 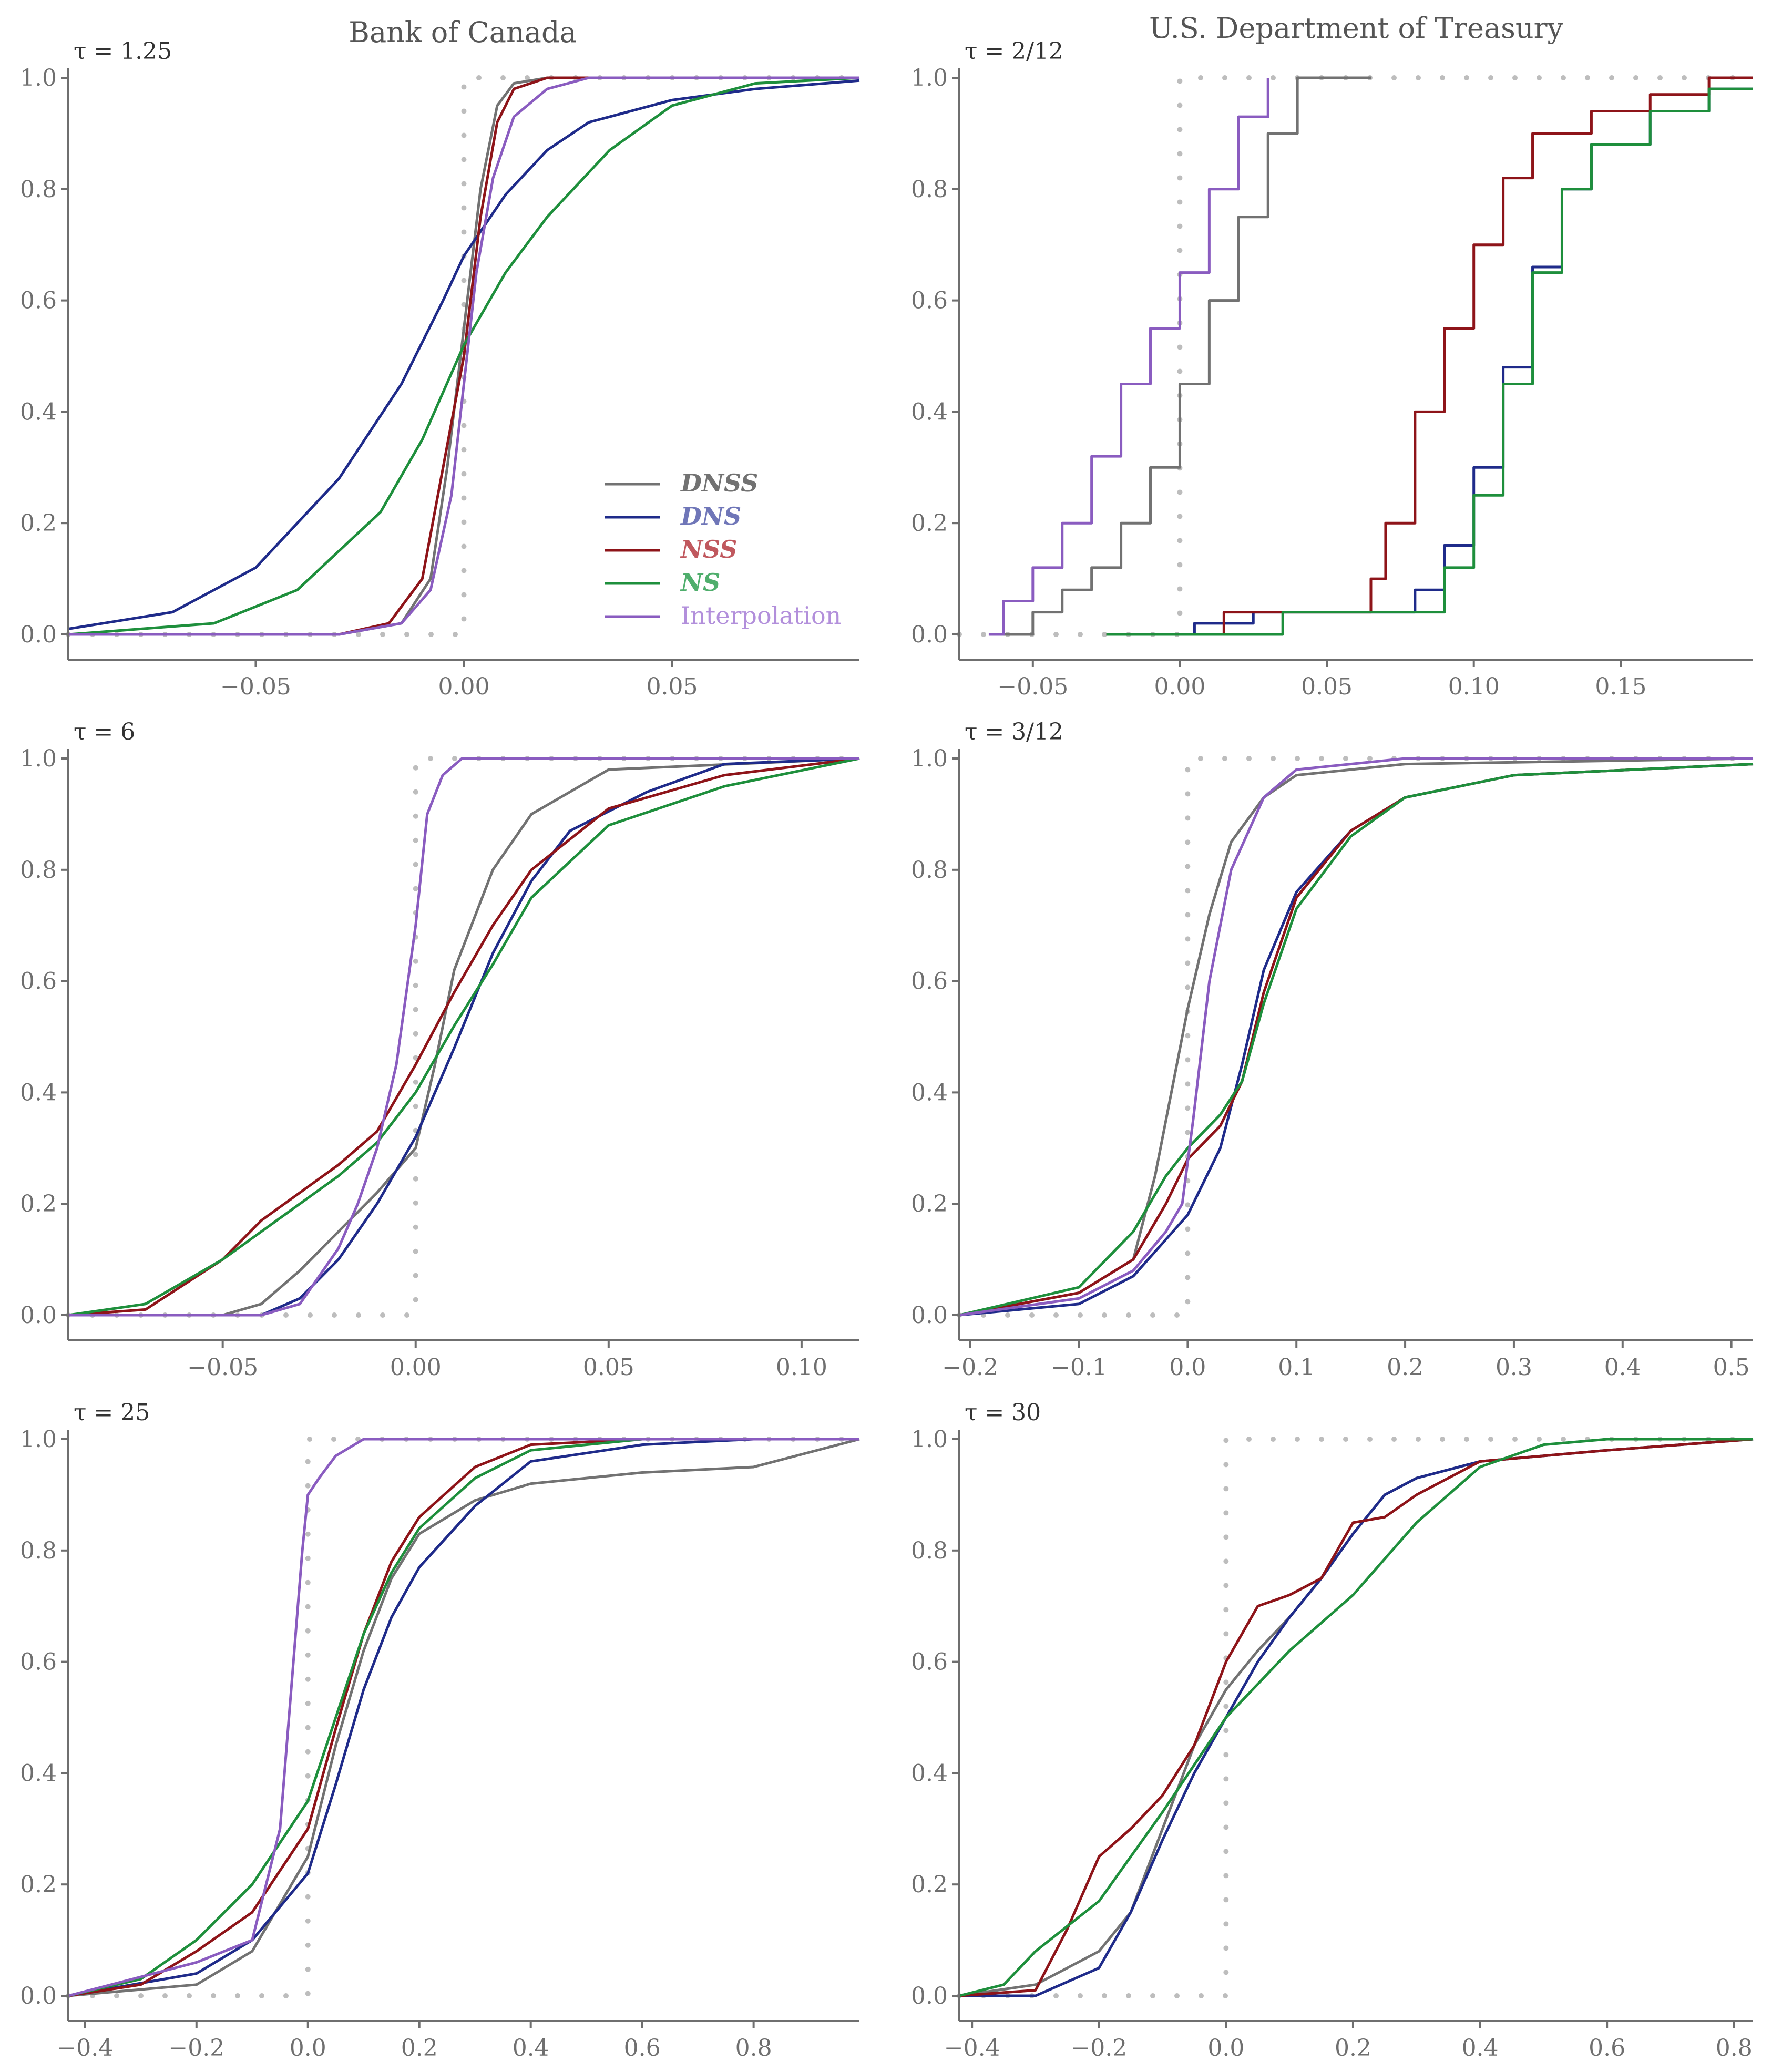 What do you see at coordinates (123, 51) in the screenshot?
I see `tau-label: τ = 1.25` at bounding box center [123, 51].